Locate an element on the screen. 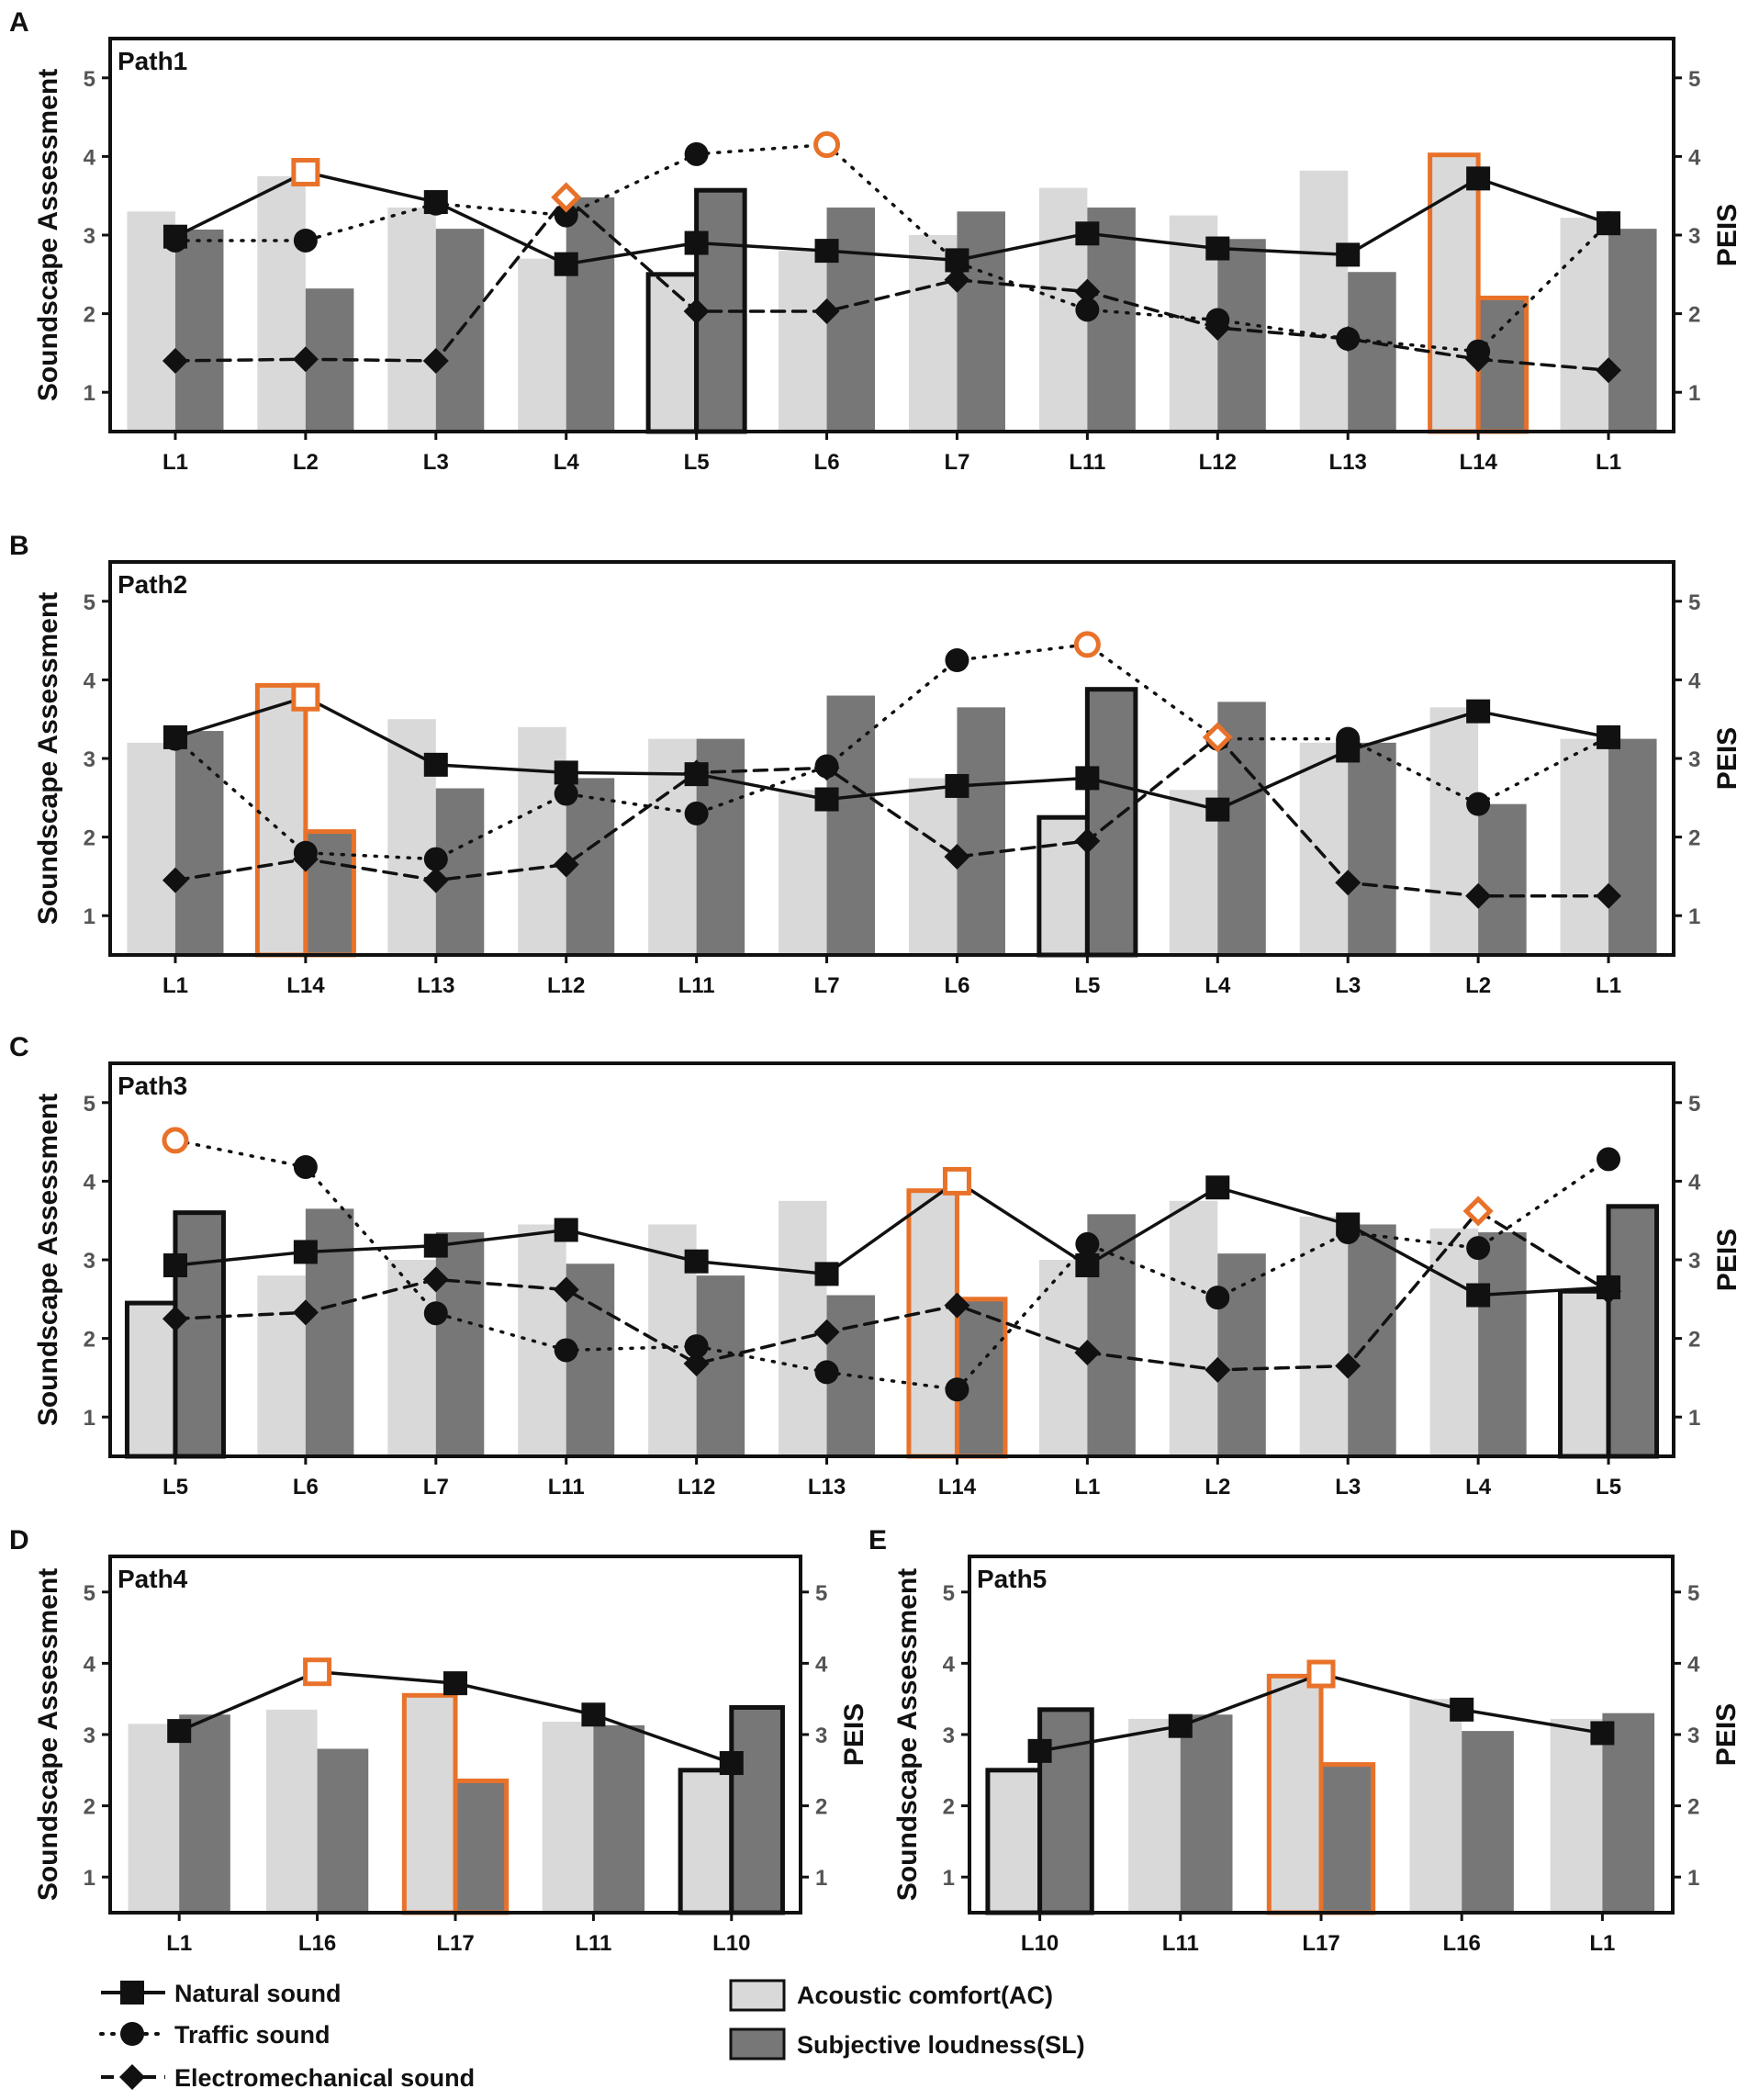 This screenshot has width=1748, height=2100. natural-line is located at coordinates (891, 218).